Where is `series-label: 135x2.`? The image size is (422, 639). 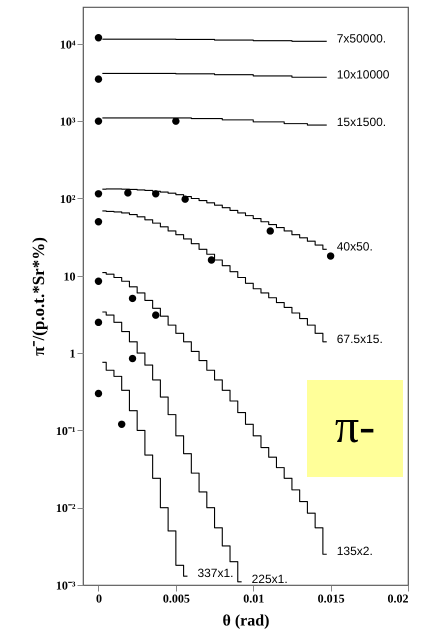
series-label: 135x2. is located at coordinates (354, 551).